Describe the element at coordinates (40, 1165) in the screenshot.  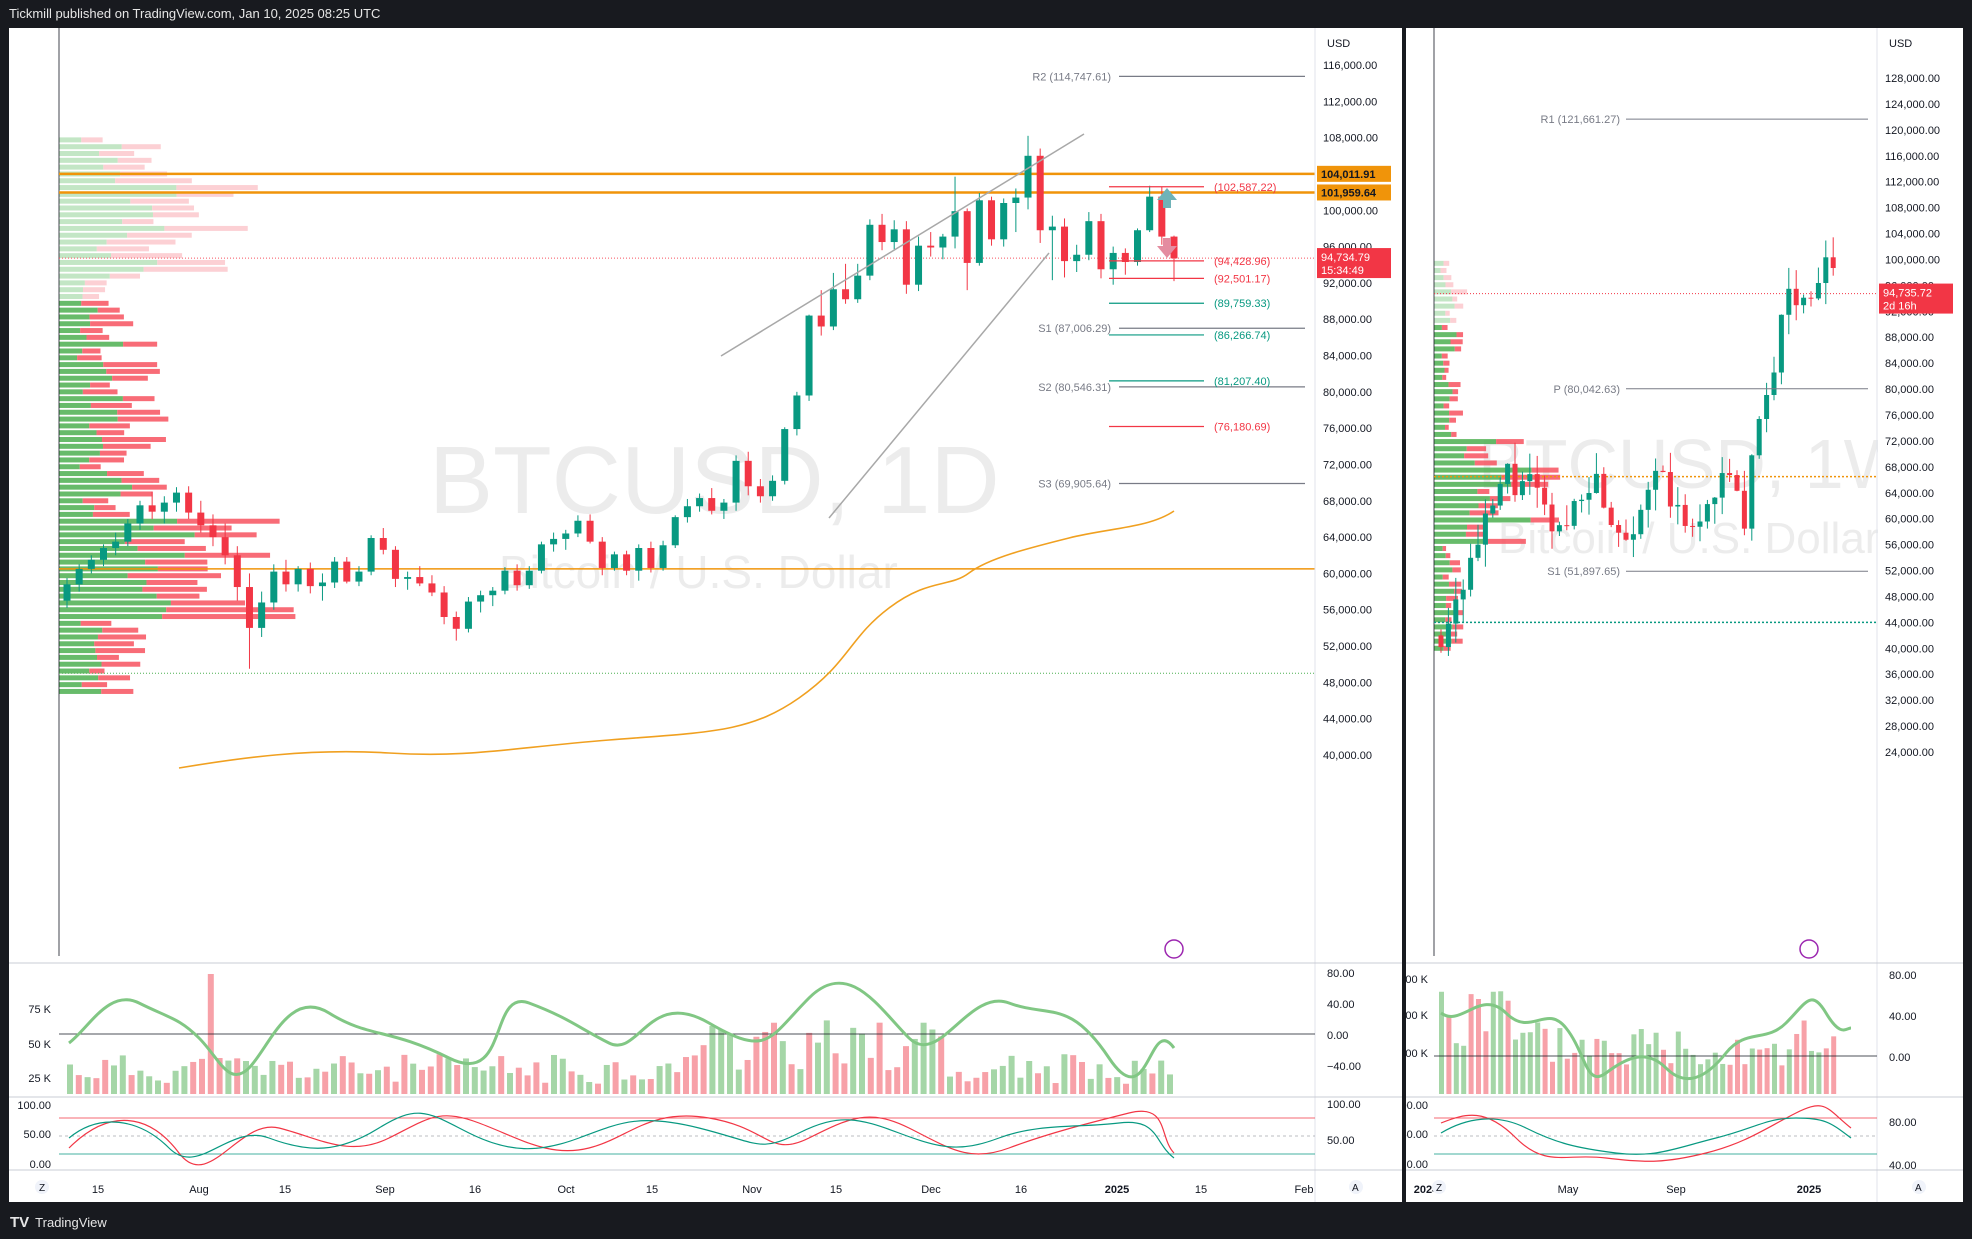
I see `daily-stoch-ylabel: 0.00` at that location.